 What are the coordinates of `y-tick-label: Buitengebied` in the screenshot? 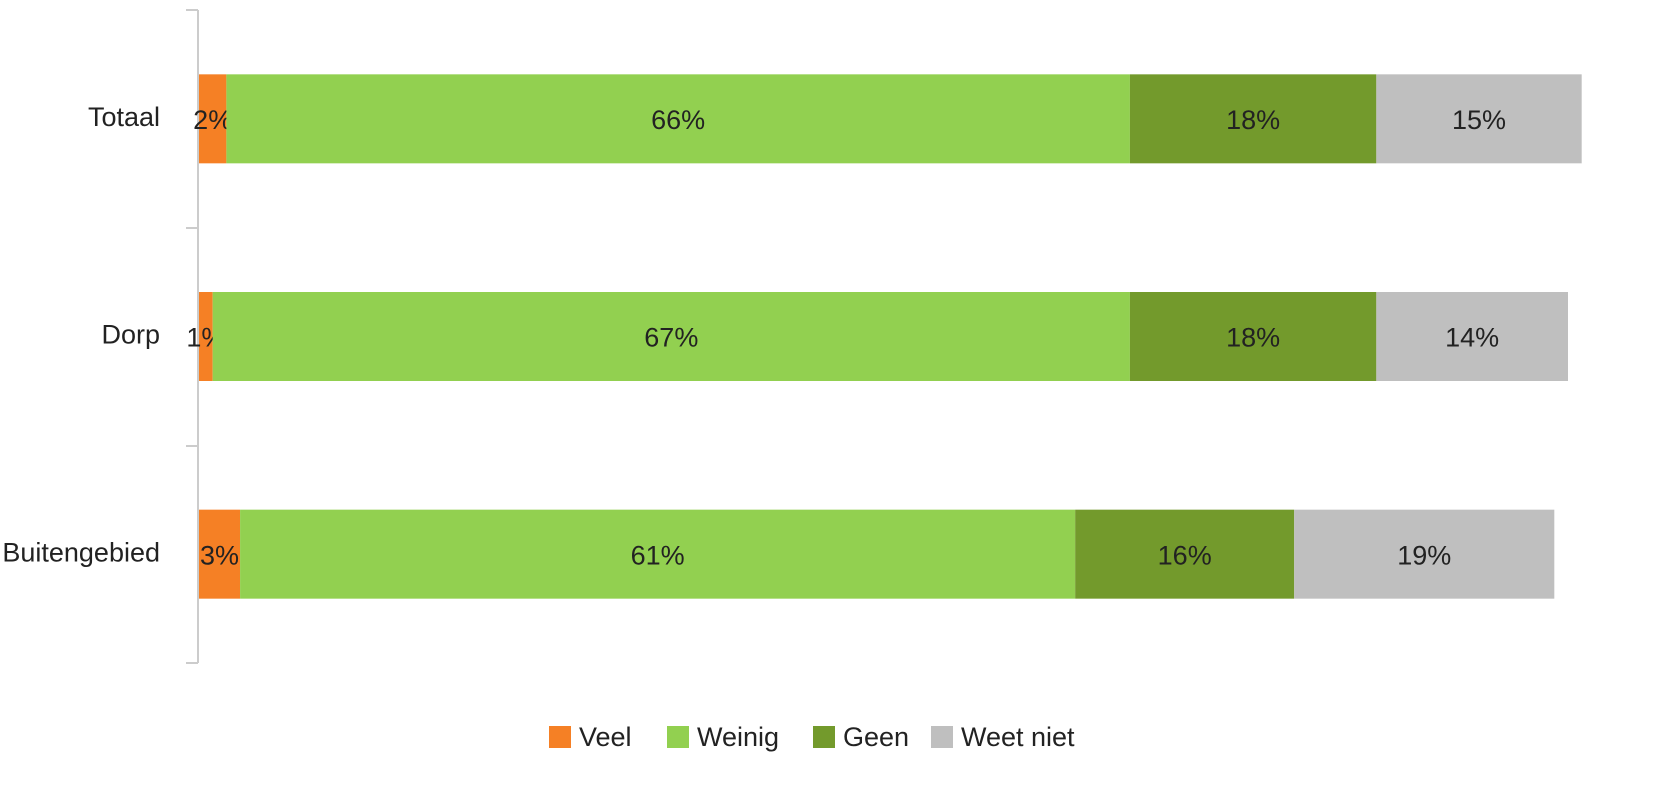 It's located at (81, 552).